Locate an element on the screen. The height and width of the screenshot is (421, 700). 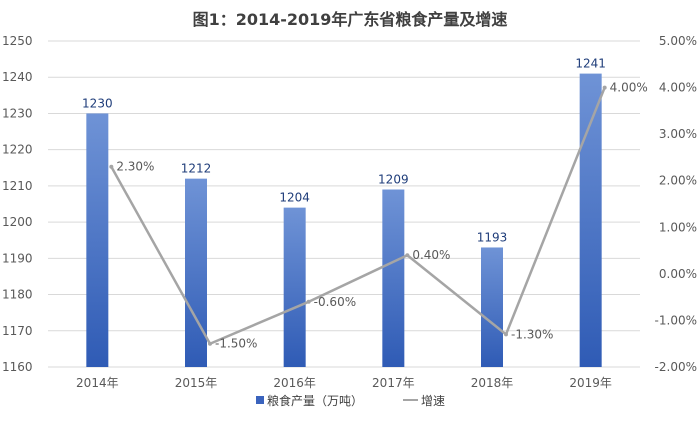
y-right-tick-label: -1.00% is located at coordinates (676, 320).